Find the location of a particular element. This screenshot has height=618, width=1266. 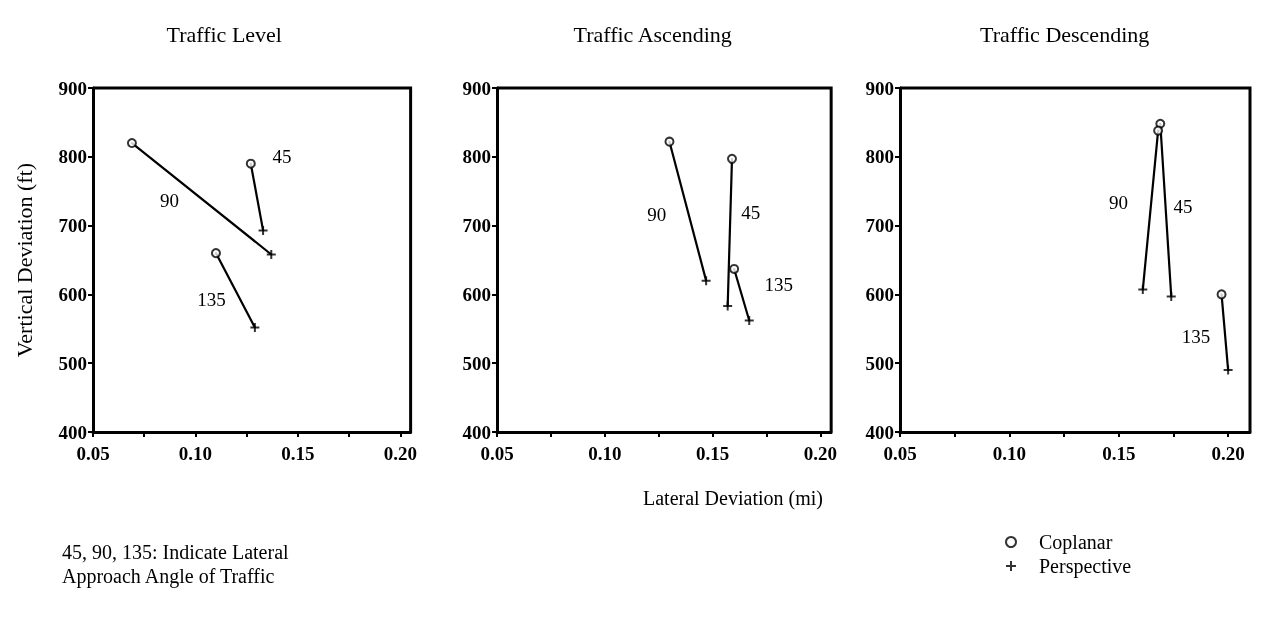

chart-title: Traffic Ascending is located at coordinates (652, 34).